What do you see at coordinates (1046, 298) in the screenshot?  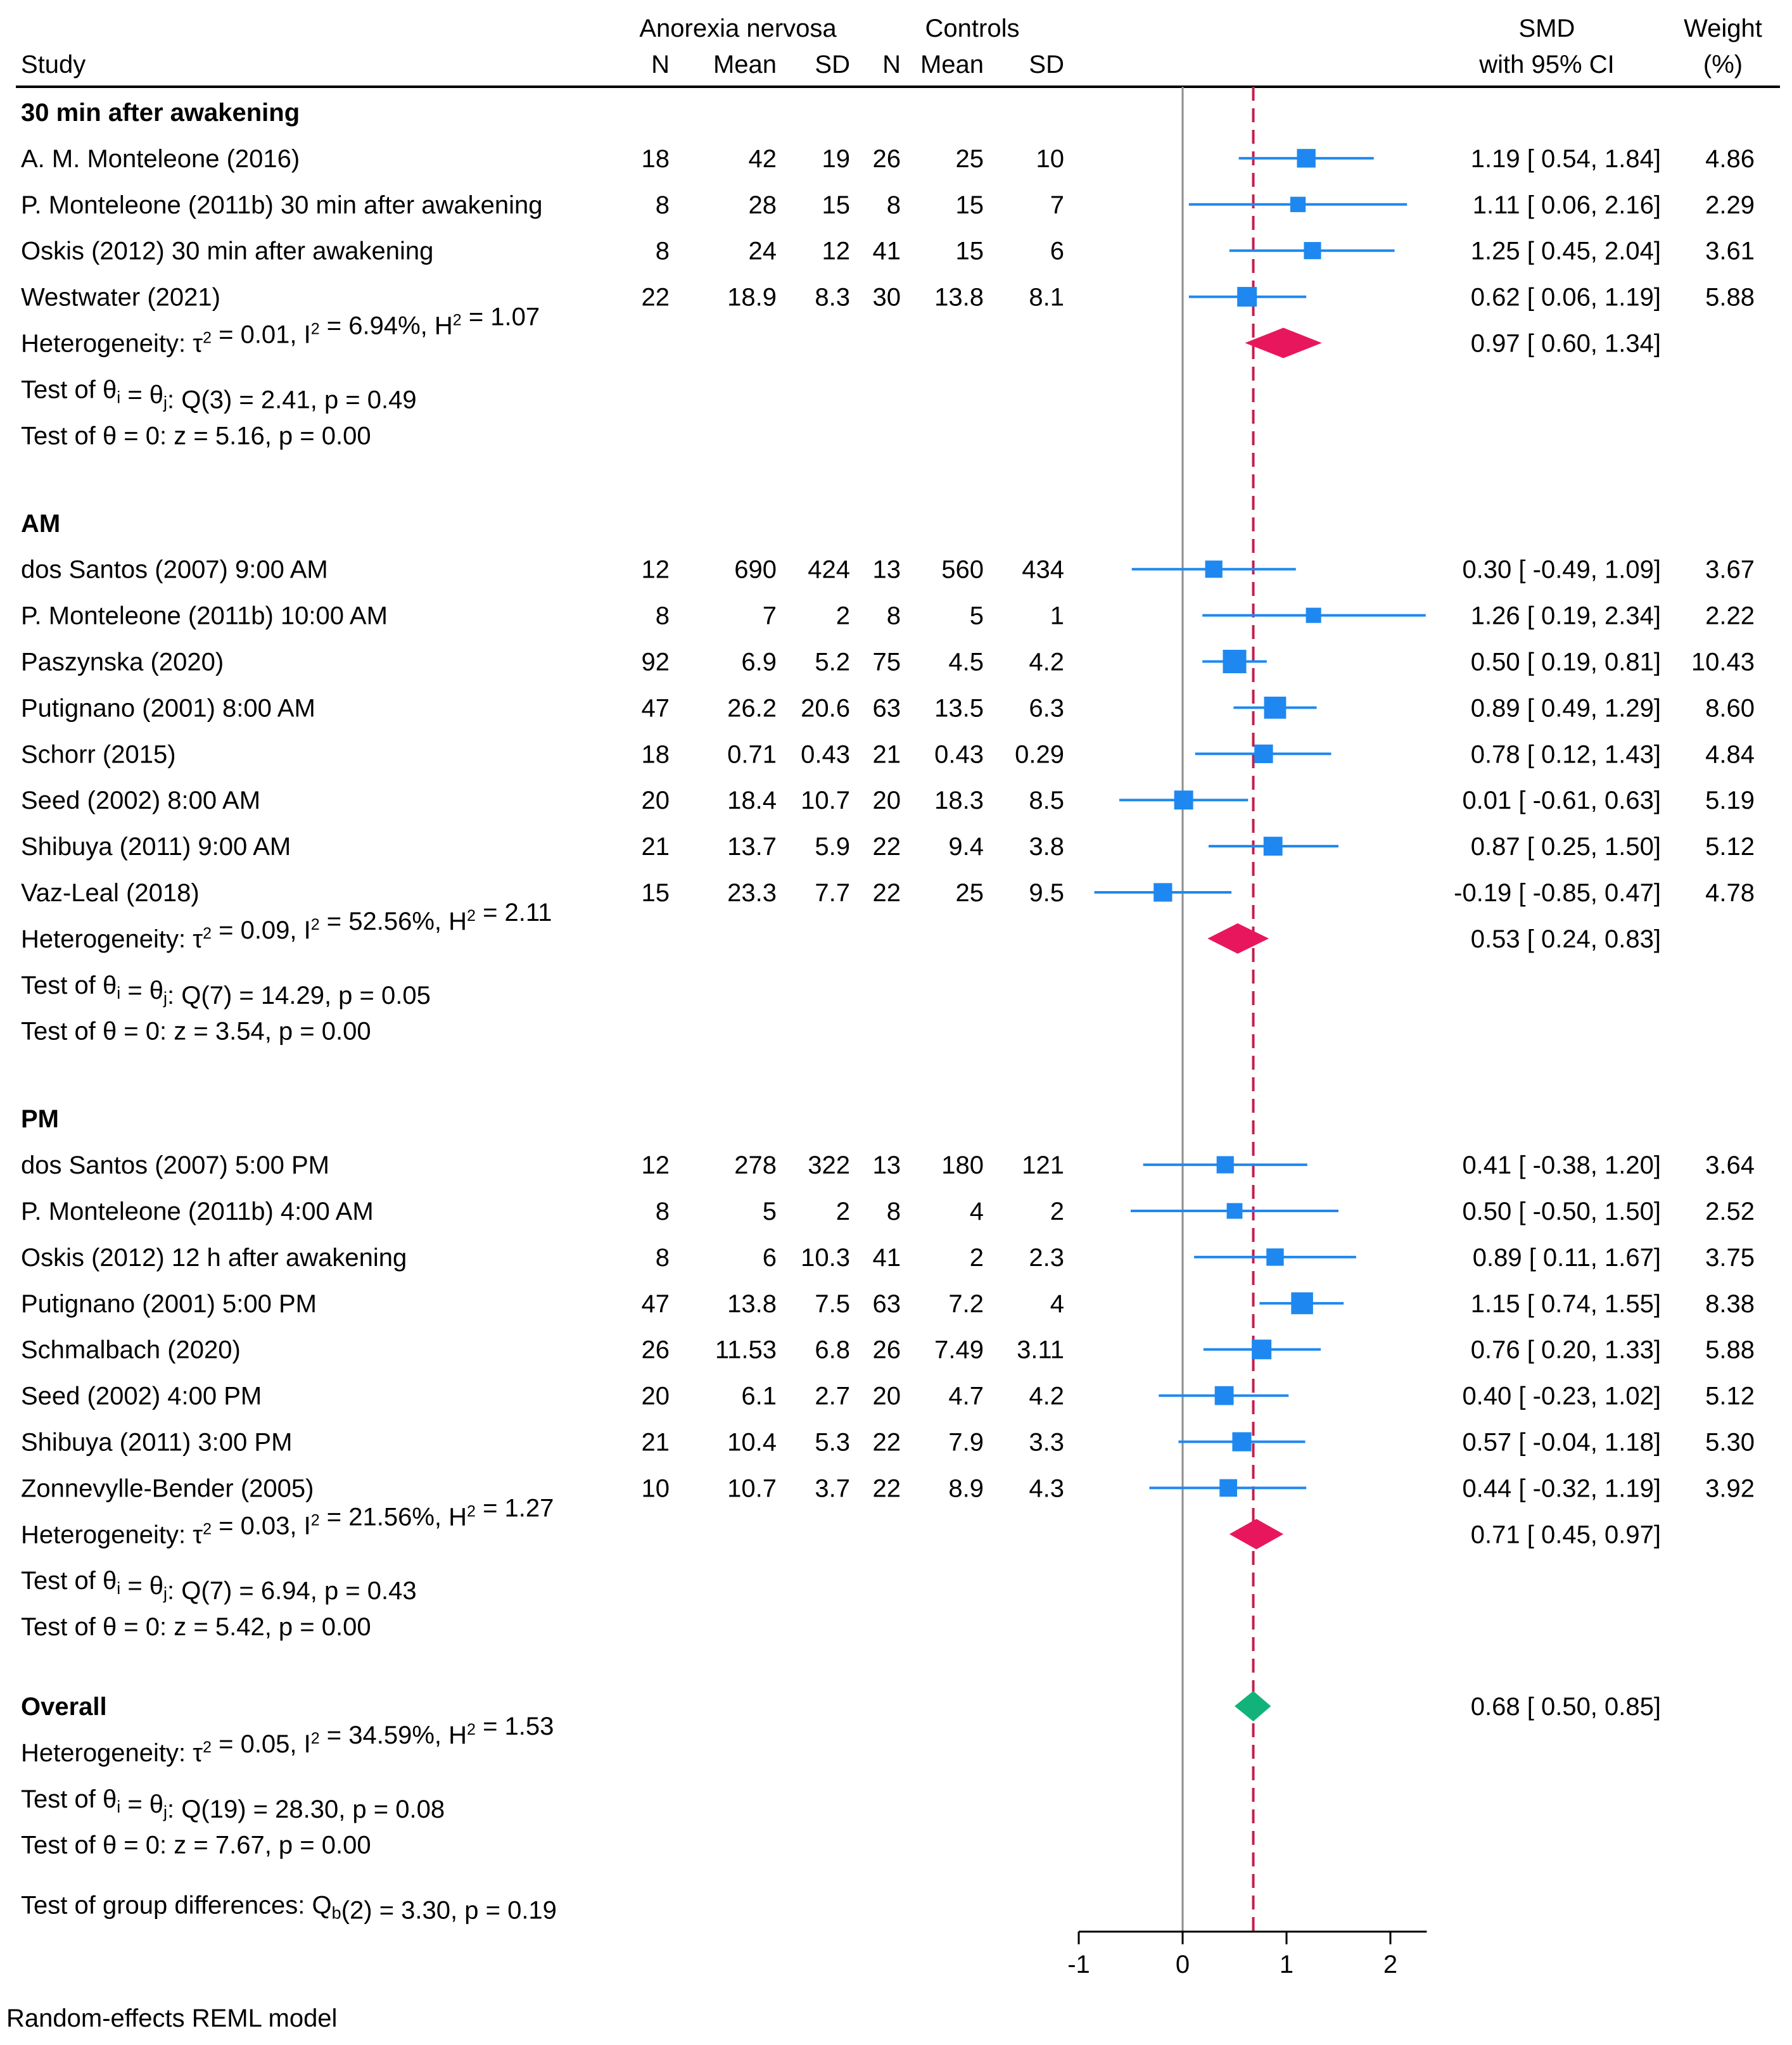 I see `study-ctrl-sd: 8.1` at bounding box center [1046, 298].